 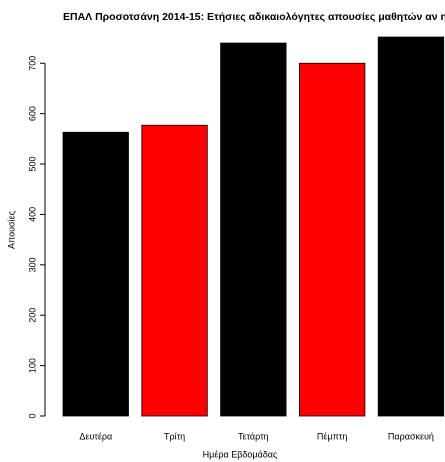 I want to click on y-tick-label: 300, so click(x=32, y=264).